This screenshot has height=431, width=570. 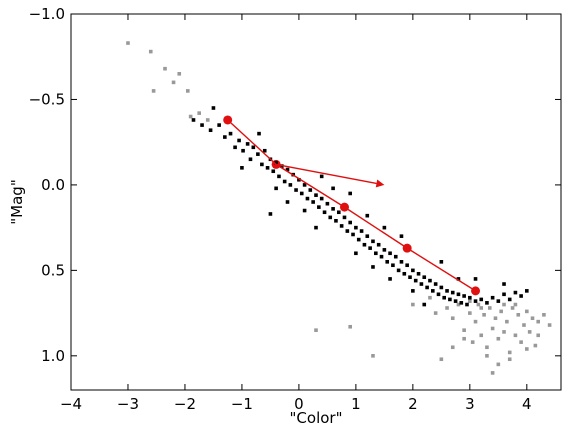 What do you see at coordinates (326, 174) in the screenshot?
I see `arrow-line` at bounding box center [326, 174].